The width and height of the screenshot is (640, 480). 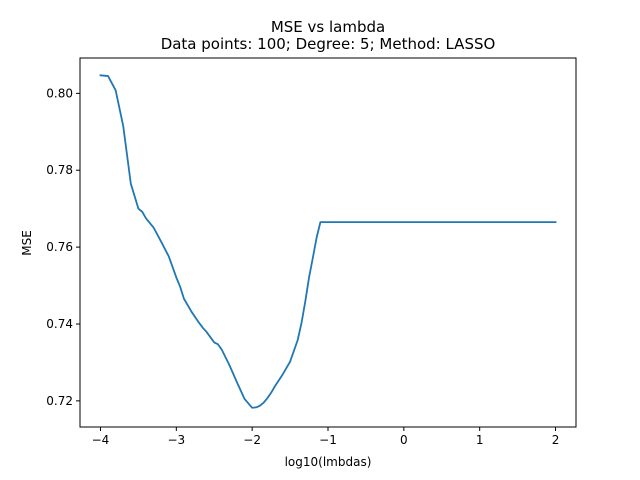 What do you see at coordinates (480, 440) in the screenshot?
I see `x-tick-label: 1` at bounding box center [480, 440].